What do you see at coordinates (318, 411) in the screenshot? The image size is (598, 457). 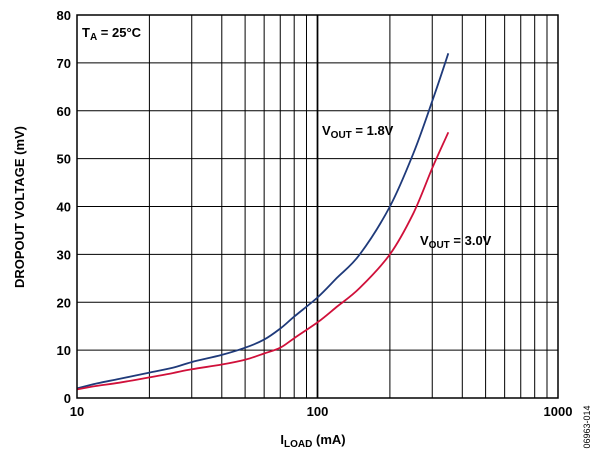 I see `x-tick-label: 100` at bounding box center [318, 411].